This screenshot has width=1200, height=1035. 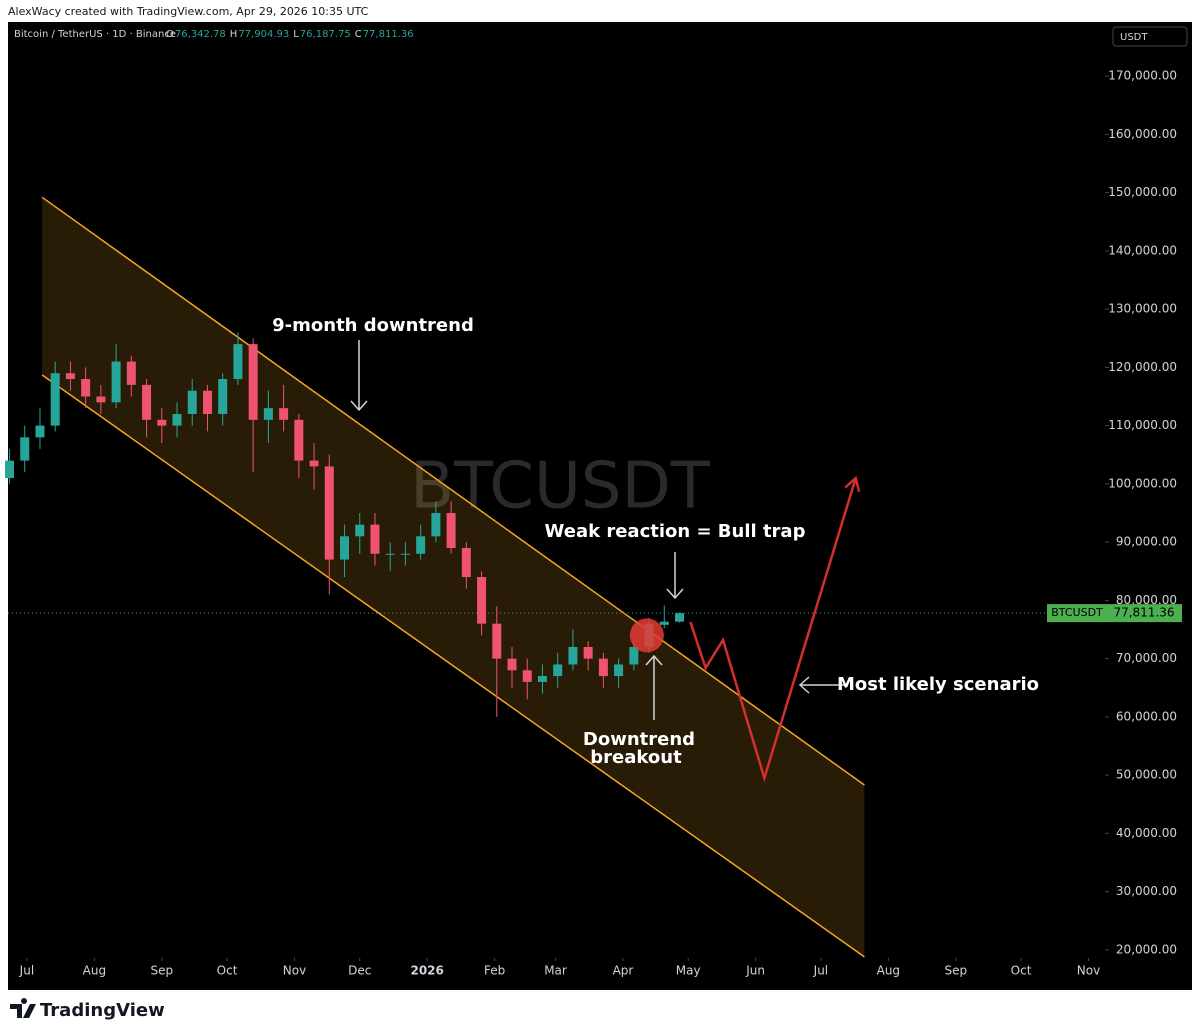 I want to click on ohlc-key: L, so click(x=296, y=34).